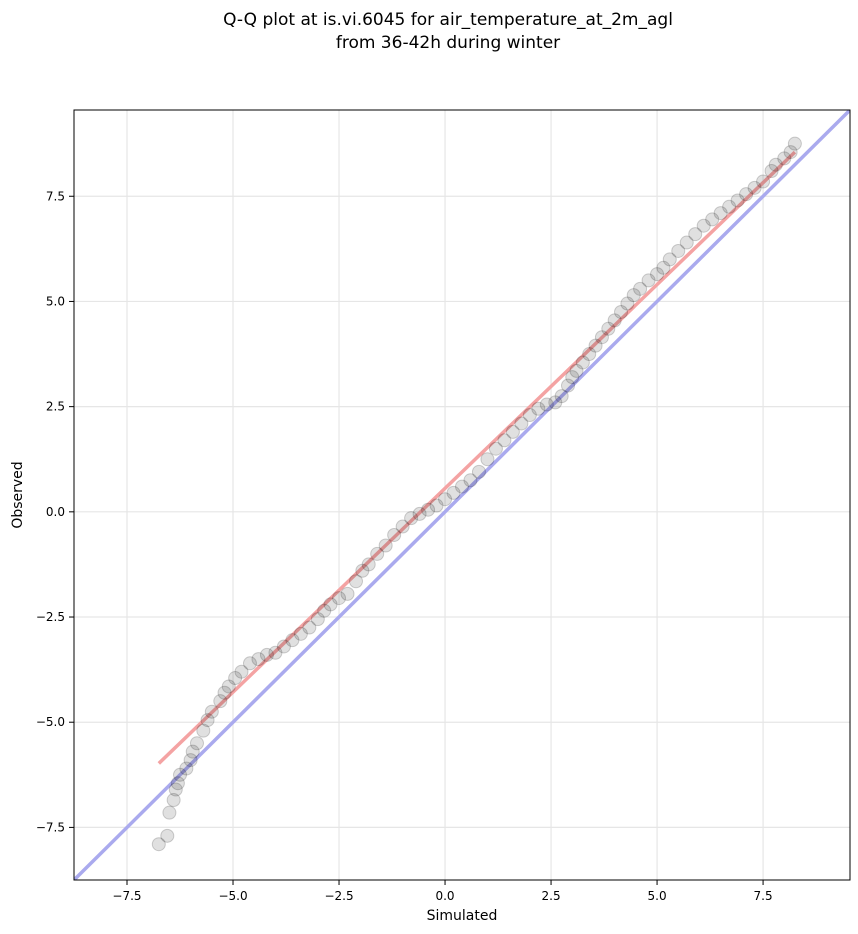 This screenshot has height=934, width=858. I want to click on y-tick-label: 5.0, so click(55, 301).